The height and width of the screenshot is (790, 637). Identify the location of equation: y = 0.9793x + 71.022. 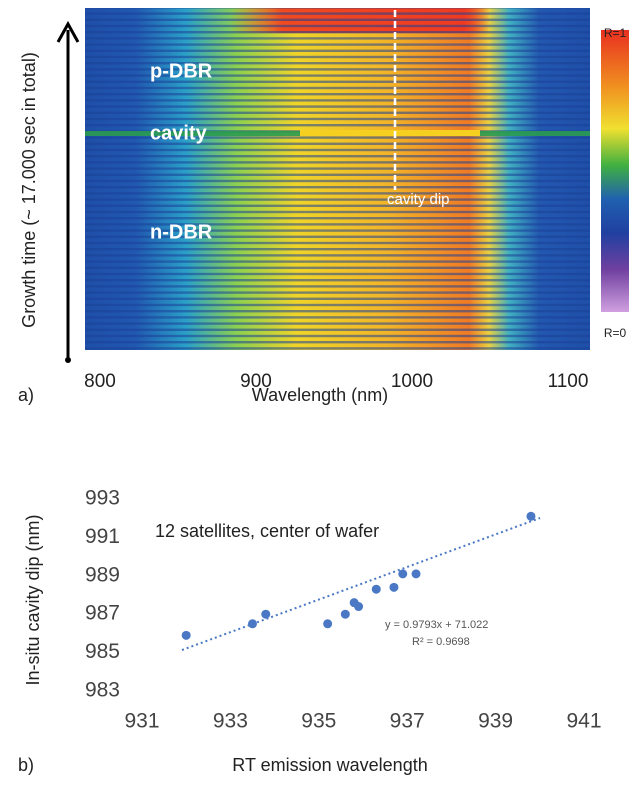
(436, 625).